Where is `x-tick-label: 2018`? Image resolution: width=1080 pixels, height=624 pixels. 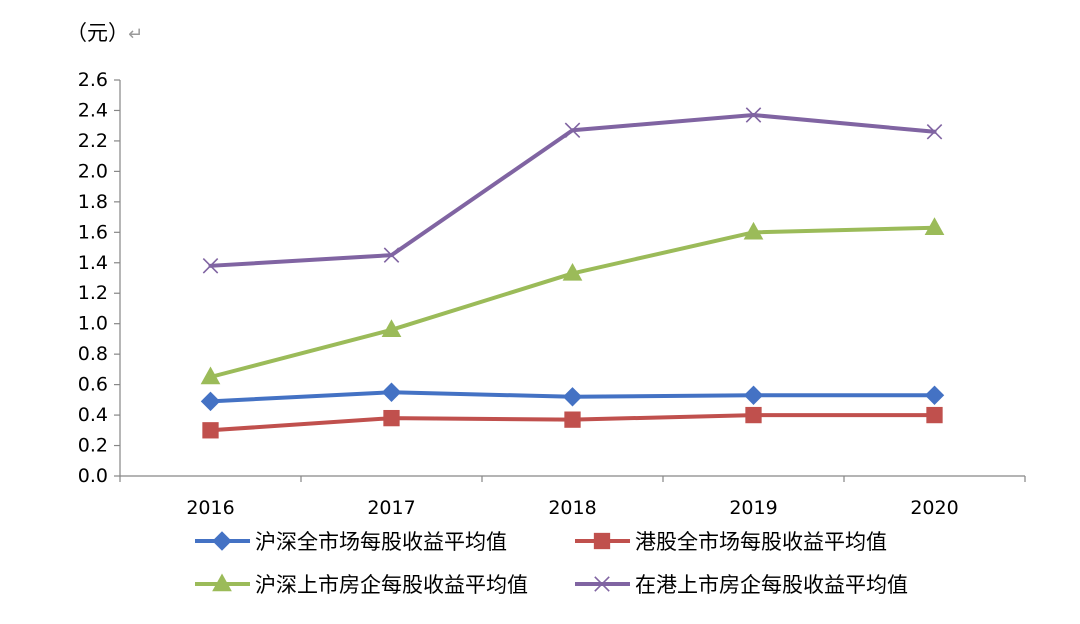 x-tick-label: 2018 is located at coordinates (572, 508).